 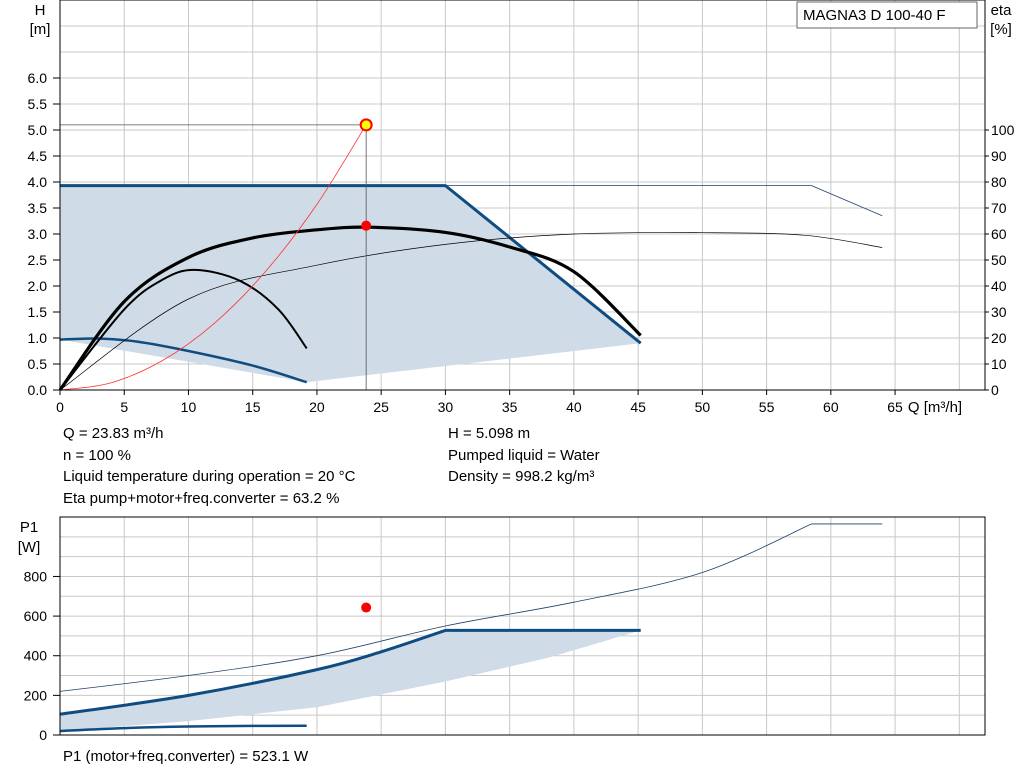 What do you see at coordinates (97, 455) in the screenshot?
I see `speed-readout: n = 100 %` at bounding box center [97, 455].